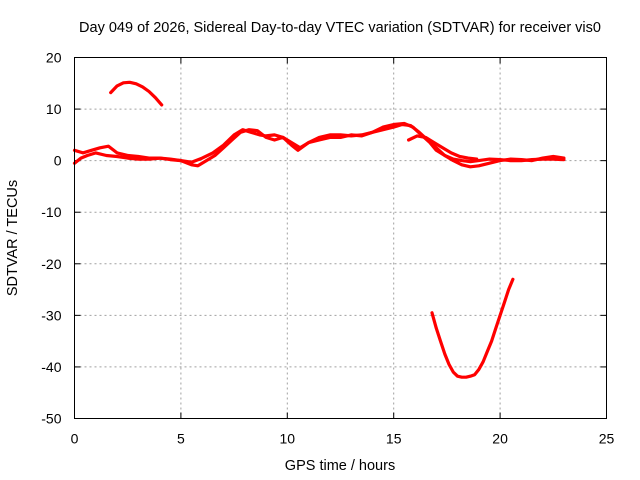 The width and height of the screenshot is (640, 480). What do you see at coordinates (607, 439) in the screenshot?
I see `x-tick-label: 25` at bounding box center [607, 439].